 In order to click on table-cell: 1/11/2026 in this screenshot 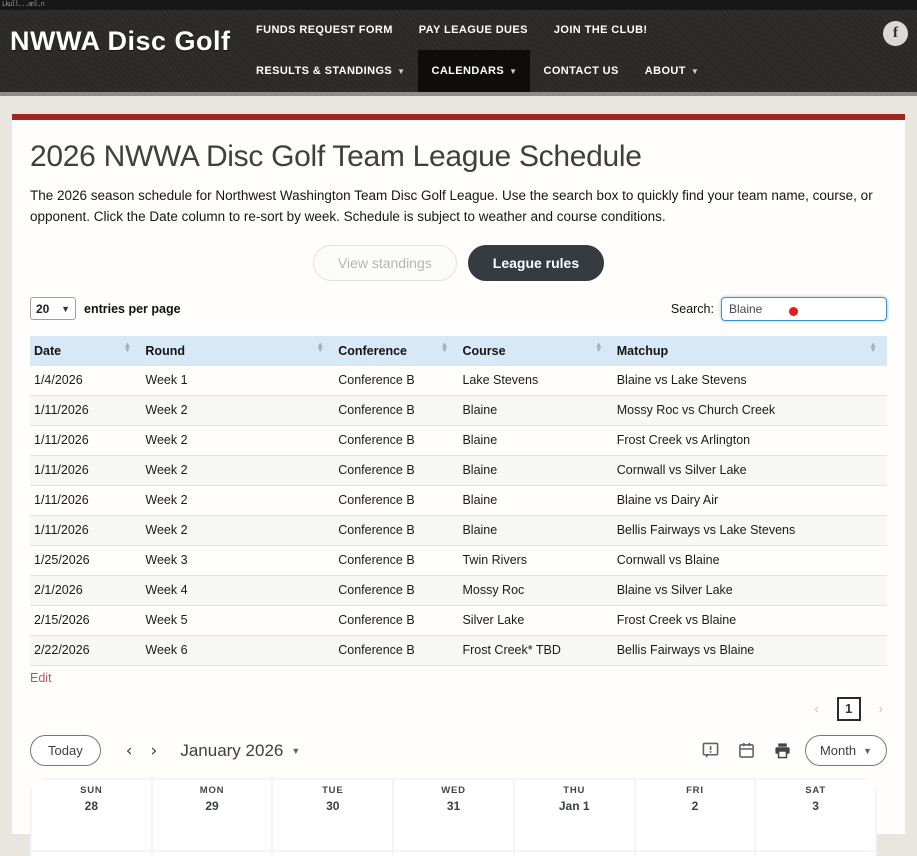, I will do `click(86, 500)`.